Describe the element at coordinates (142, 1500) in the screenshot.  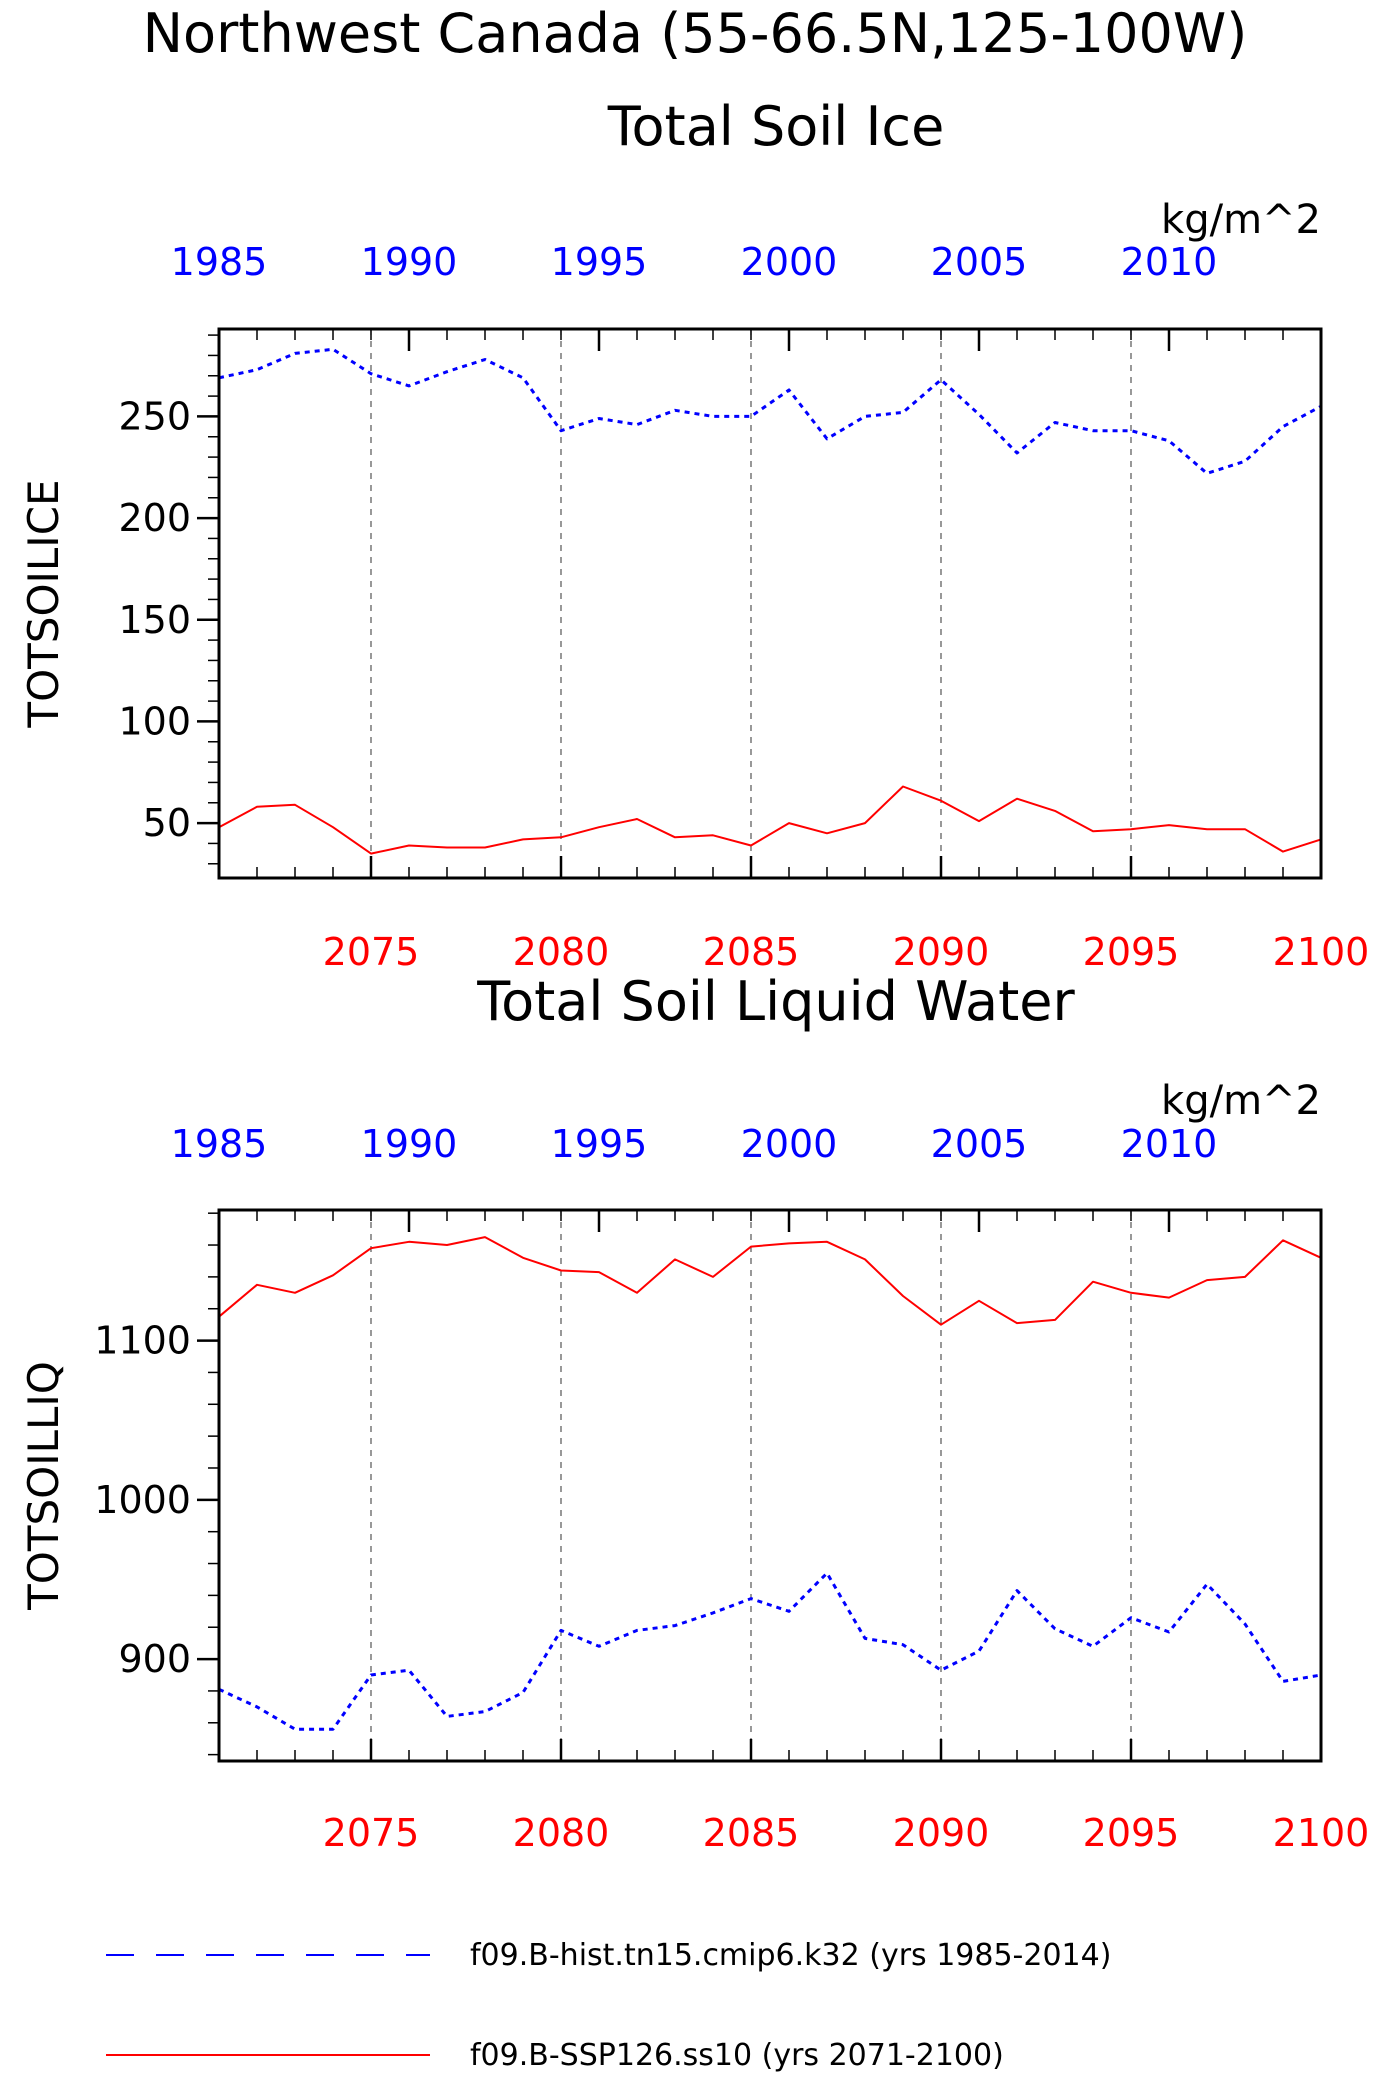
I see `y-tick-label: 1000` at that location.